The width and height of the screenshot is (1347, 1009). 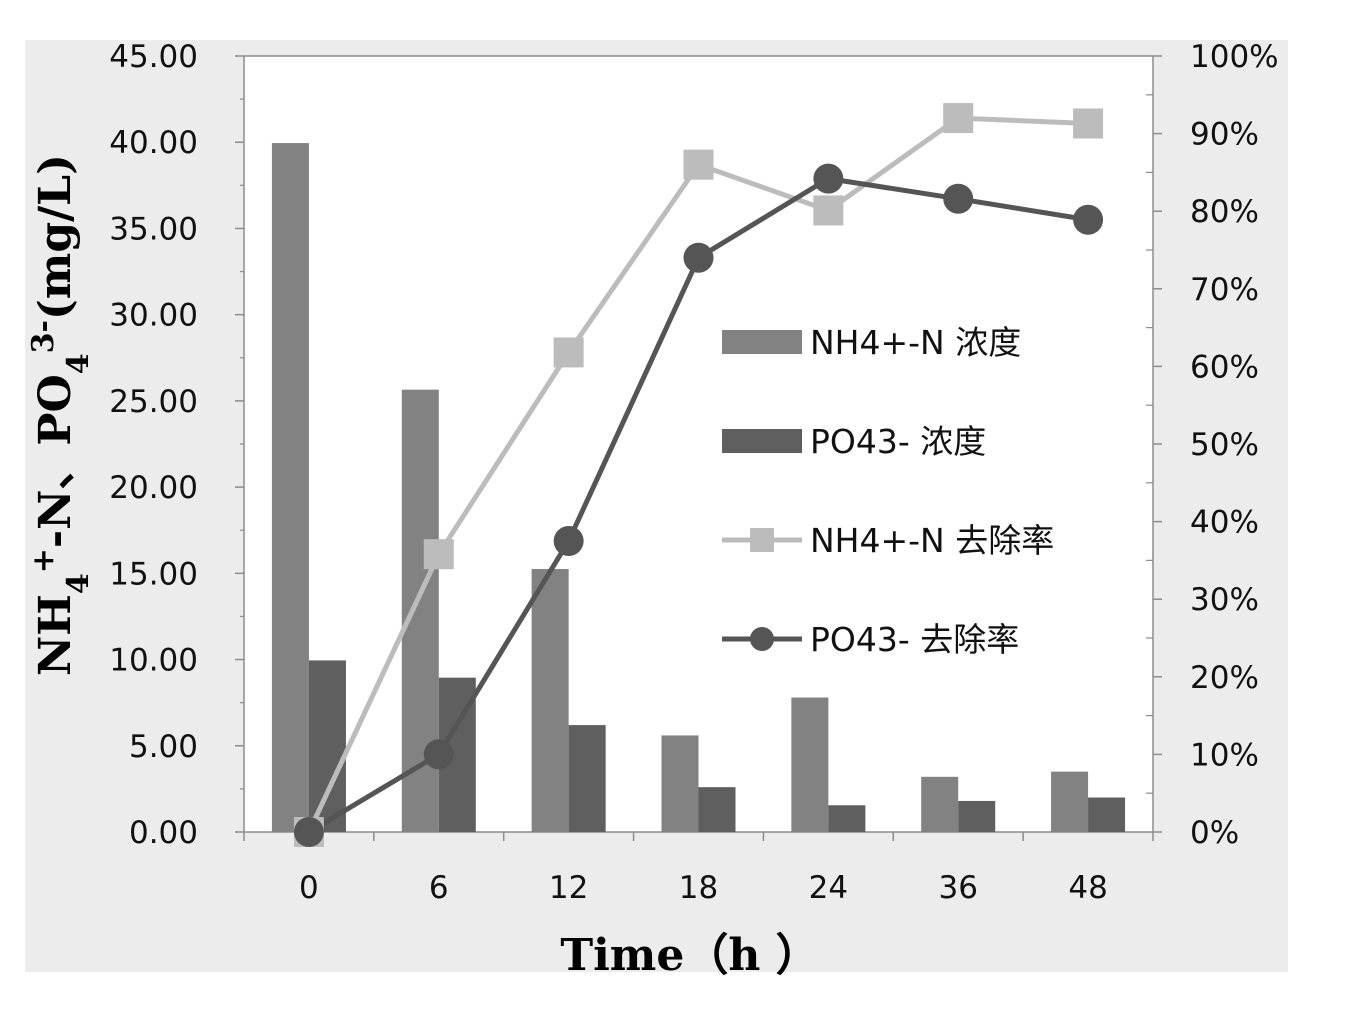 I want to click on y-right-tick-label: 100%, so click(x=1234, y=57).